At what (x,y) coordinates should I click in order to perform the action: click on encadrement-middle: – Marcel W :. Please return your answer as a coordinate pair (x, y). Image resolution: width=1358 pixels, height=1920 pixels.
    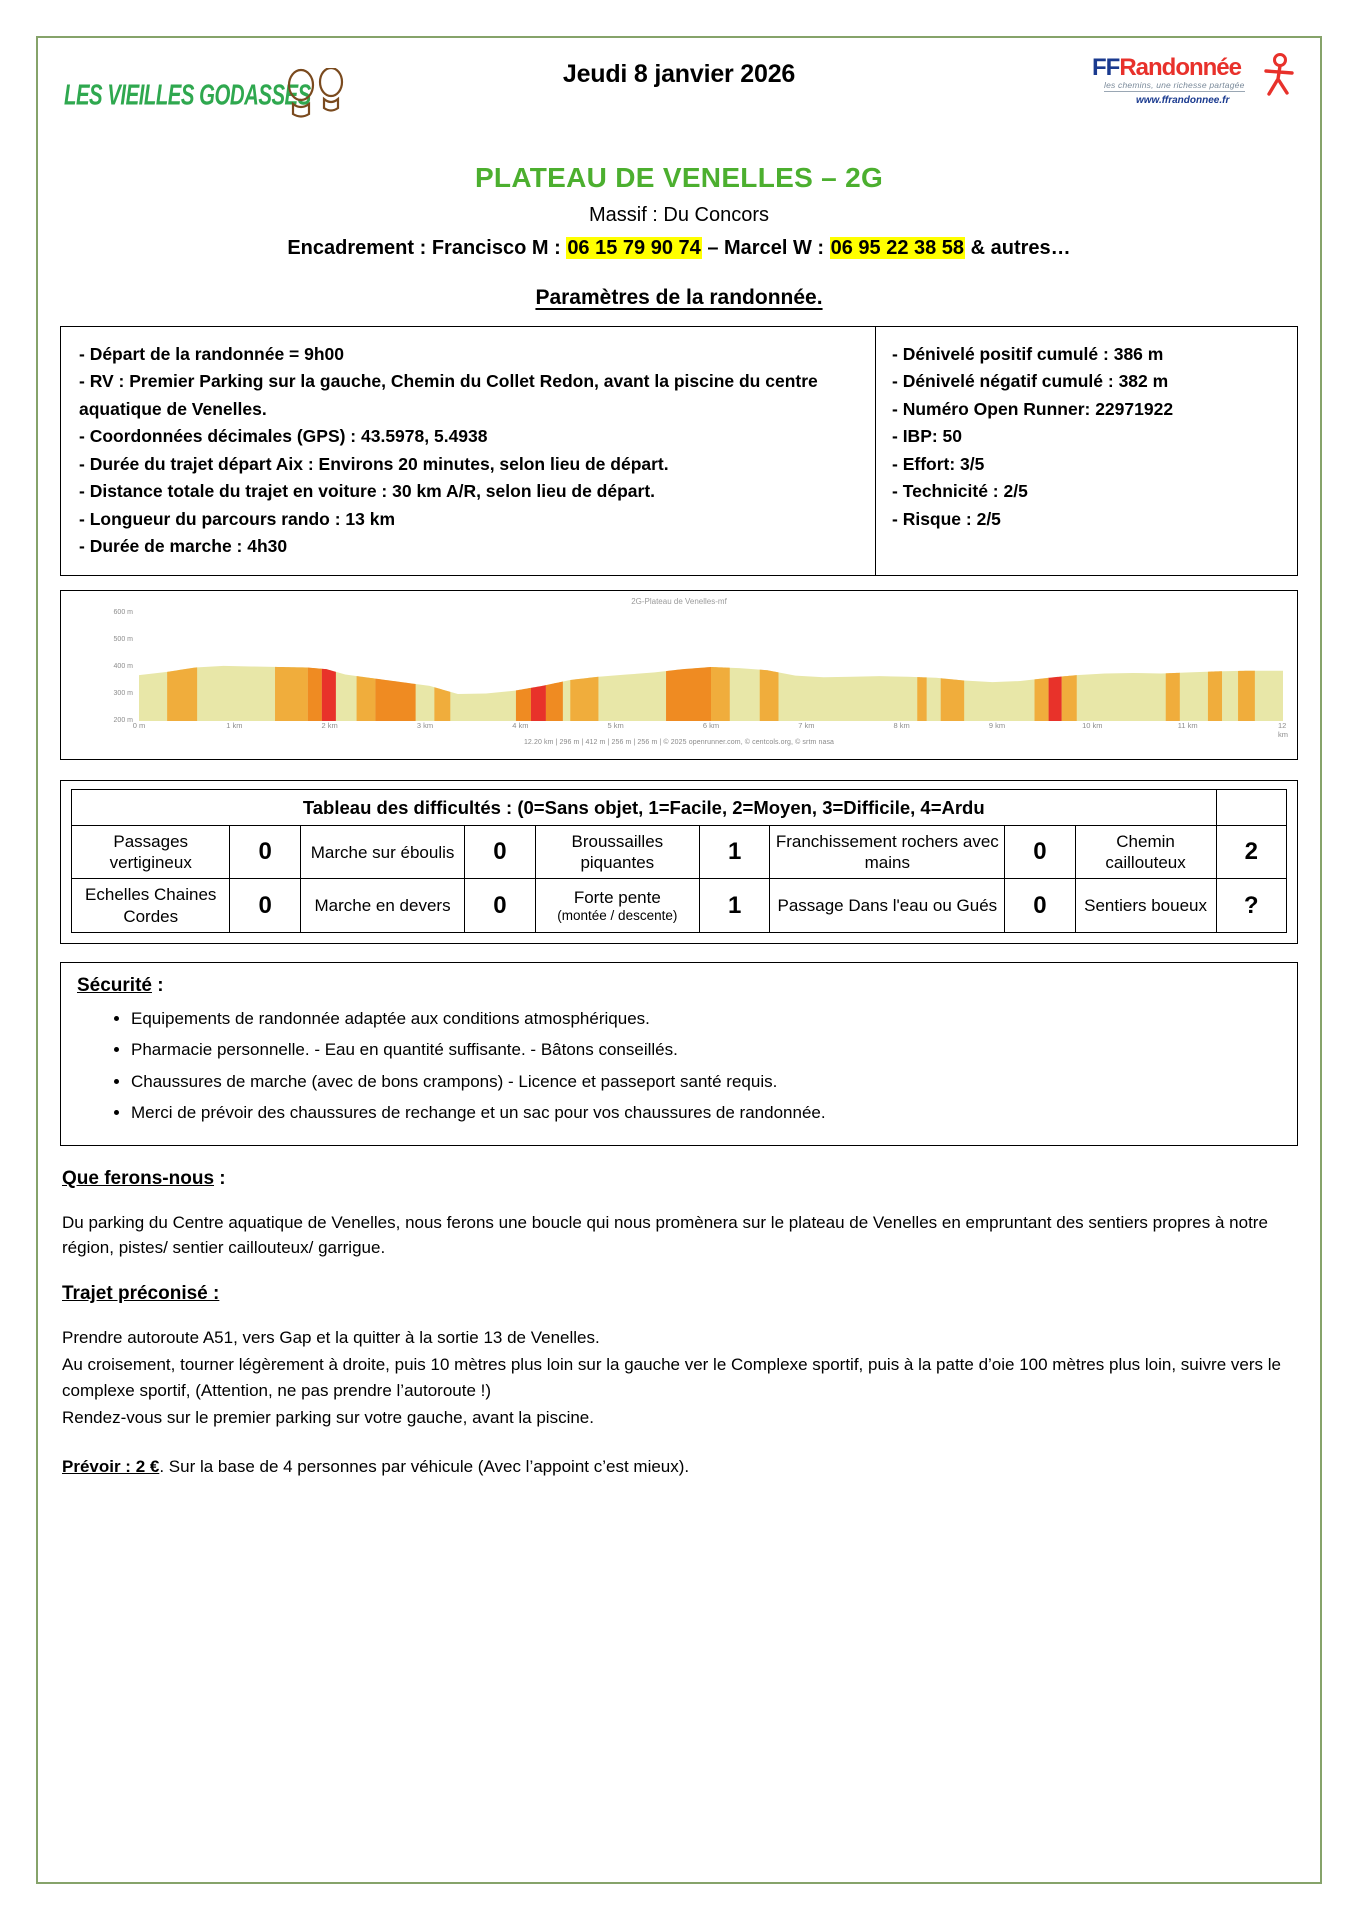
    Looking at the image, I should click on (765, 248).